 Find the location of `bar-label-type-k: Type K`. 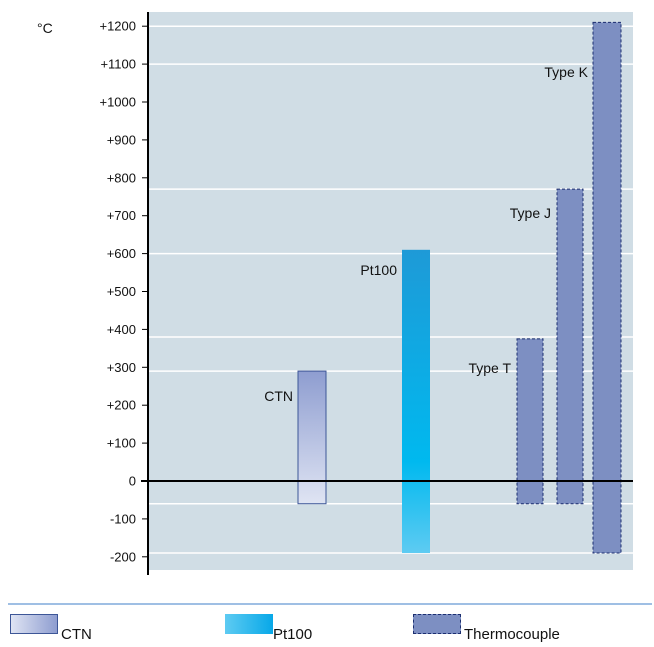

bar-label-type-k: Type K is located at coordinates (566, 72).